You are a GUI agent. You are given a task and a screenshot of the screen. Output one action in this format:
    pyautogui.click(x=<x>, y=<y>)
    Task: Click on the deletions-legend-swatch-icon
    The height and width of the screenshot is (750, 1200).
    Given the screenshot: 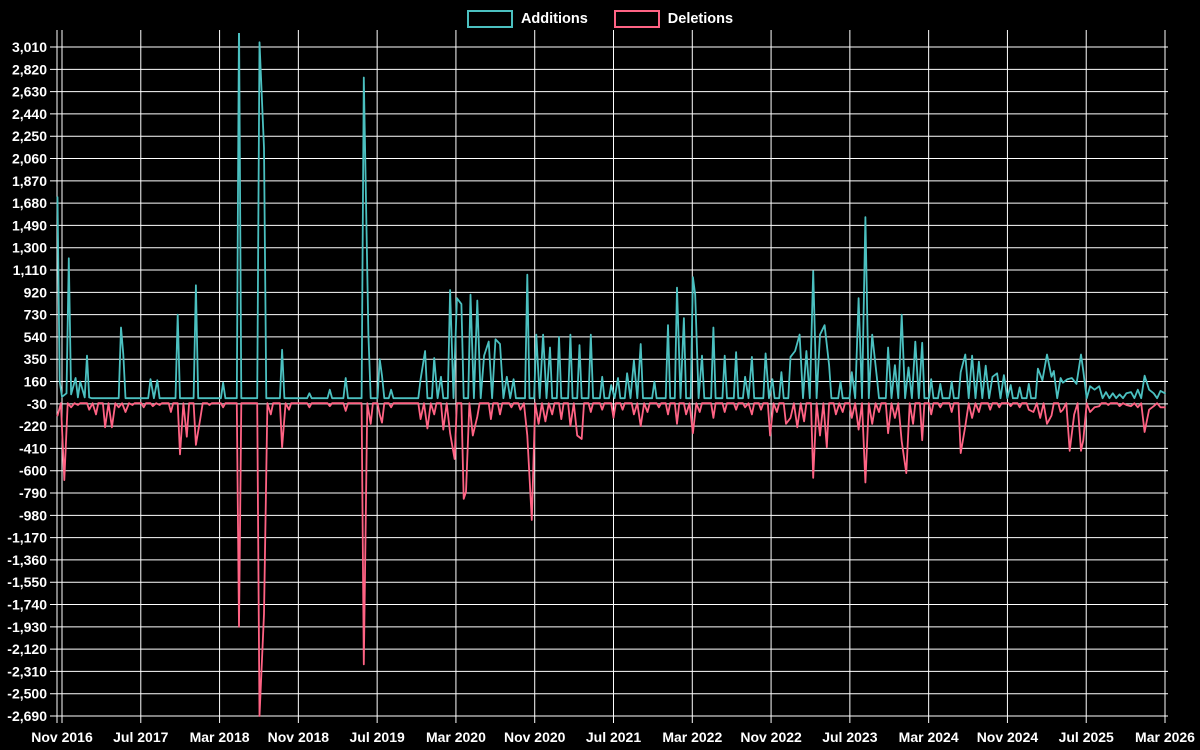 What is the action you would take?
    pyautogui.click(x=636, y=19)
    